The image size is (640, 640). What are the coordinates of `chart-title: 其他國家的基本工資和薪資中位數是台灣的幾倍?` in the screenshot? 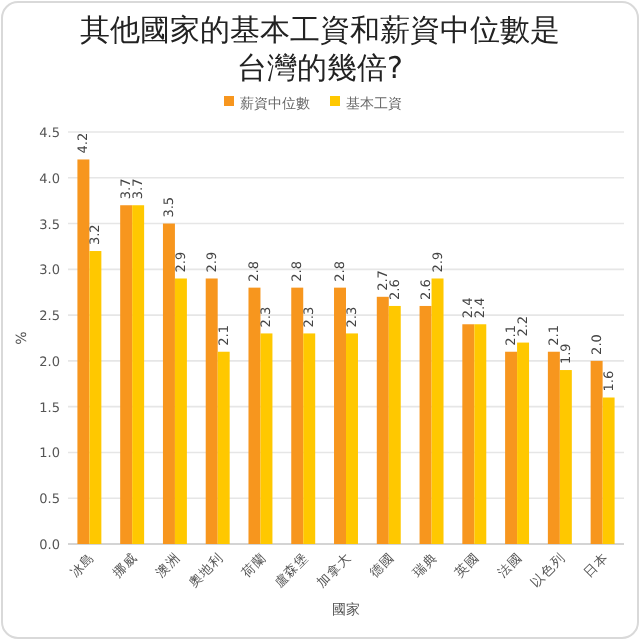 It's located at (320, 49).